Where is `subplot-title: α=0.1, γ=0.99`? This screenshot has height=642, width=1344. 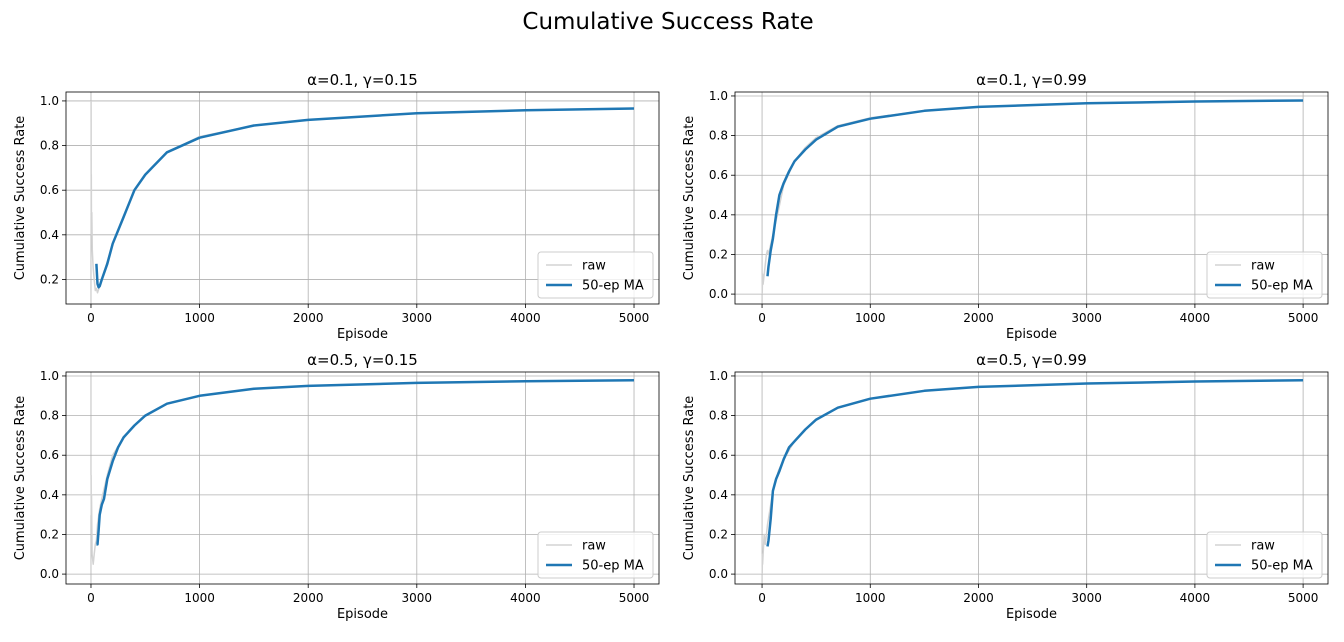 subplot-title: α=0.1, γ=0.99 is located at coordinates (1031, 80).